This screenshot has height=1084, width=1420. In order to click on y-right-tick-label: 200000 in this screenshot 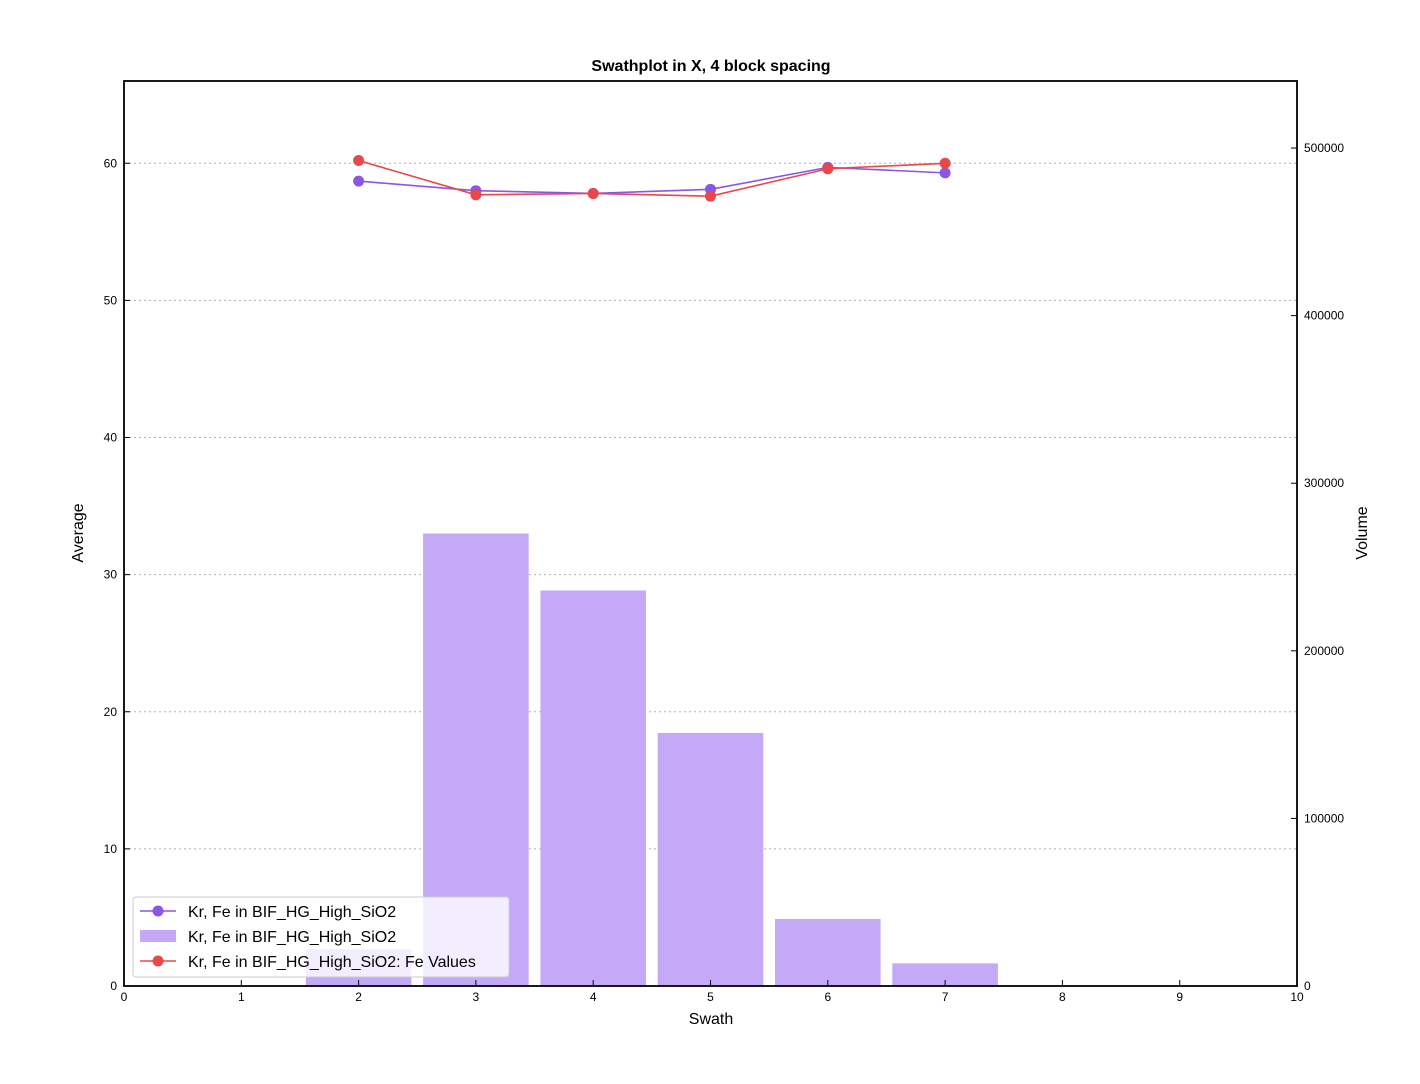, I will do `click(1324, 651)`.